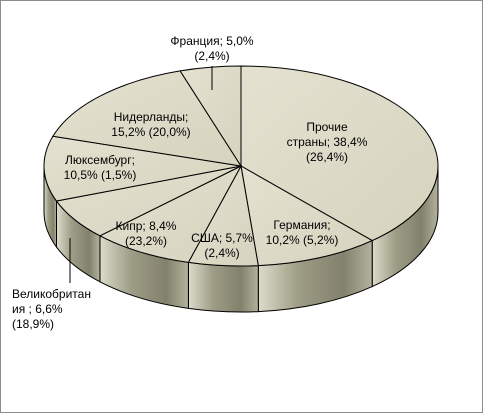  Describe the element at coordinates (327, 142) in the screenshot. I see `slice-label-0: Прочие страны; 38,4% (26,4%)` at that location.